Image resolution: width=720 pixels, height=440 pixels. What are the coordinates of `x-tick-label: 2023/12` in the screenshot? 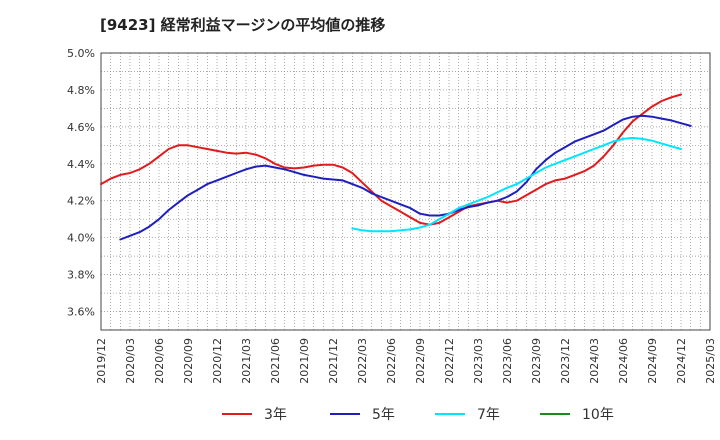 It's located at (565, 361).